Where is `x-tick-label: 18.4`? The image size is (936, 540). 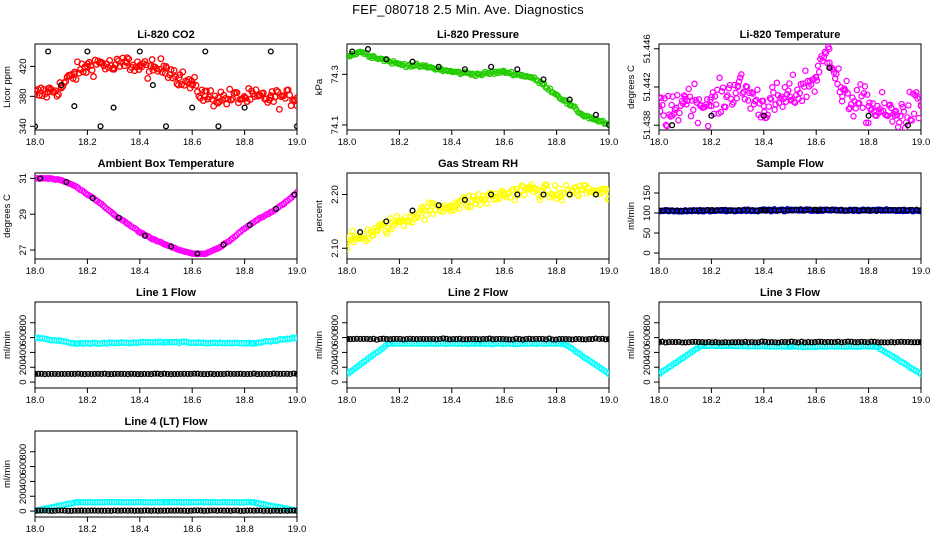 x-tick-label: 18.4 is located at coordinates (140, 142).